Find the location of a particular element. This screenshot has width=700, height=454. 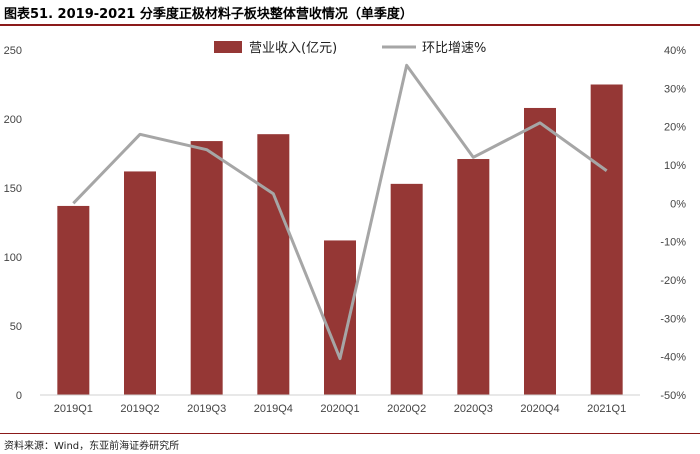

bar-2019Q3 is located at coordinates (206, 268).